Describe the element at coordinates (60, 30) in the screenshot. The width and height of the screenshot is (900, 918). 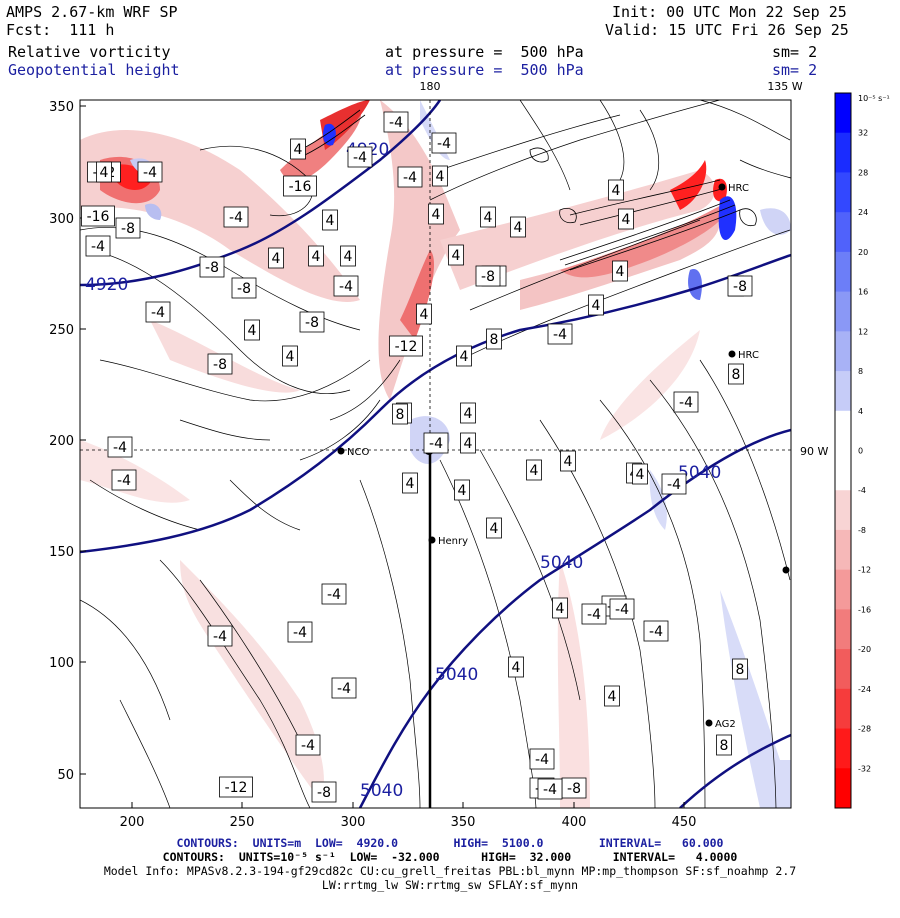
I see `forecast-hour: Fcst: 111 h` at that location.